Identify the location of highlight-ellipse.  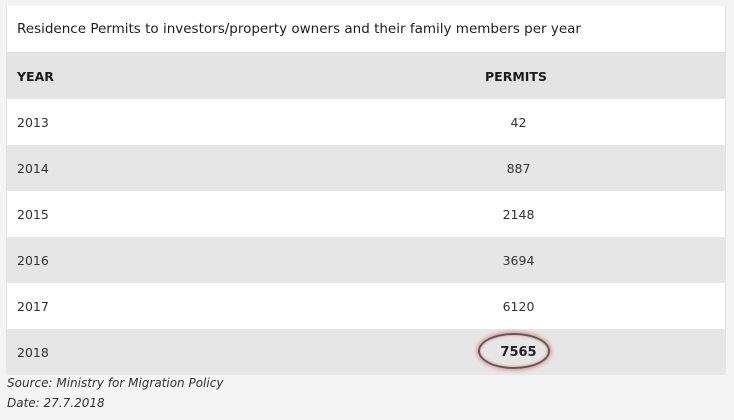
(514, 351).